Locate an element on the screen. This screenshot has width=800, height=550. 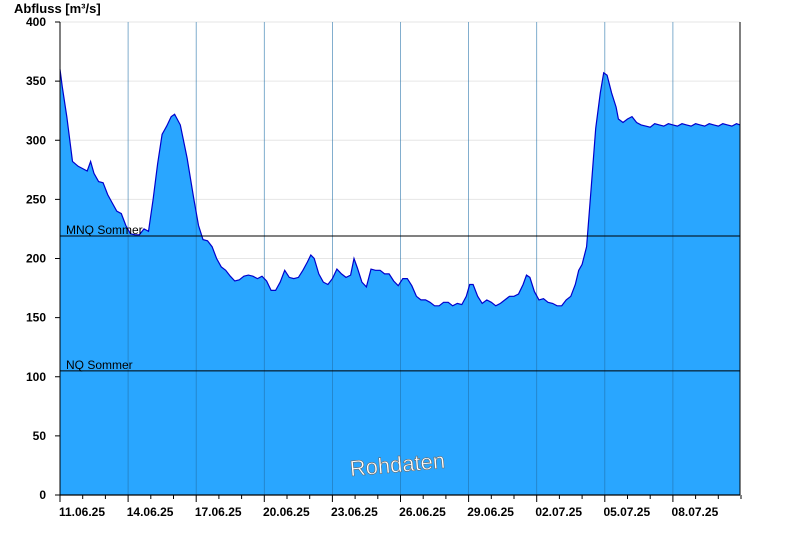
y-tick-label-50: 50 is located at coordinates (40, 436).